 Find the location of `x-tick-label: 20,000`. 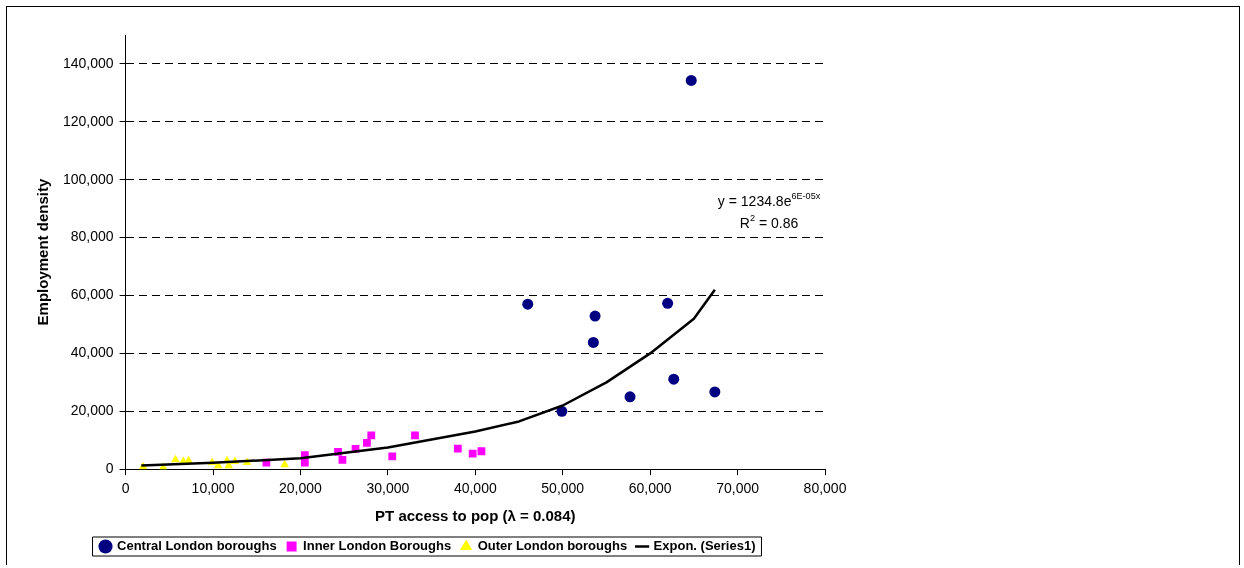

x-tick-label: 20,000 is located at coordinates (301, 488).